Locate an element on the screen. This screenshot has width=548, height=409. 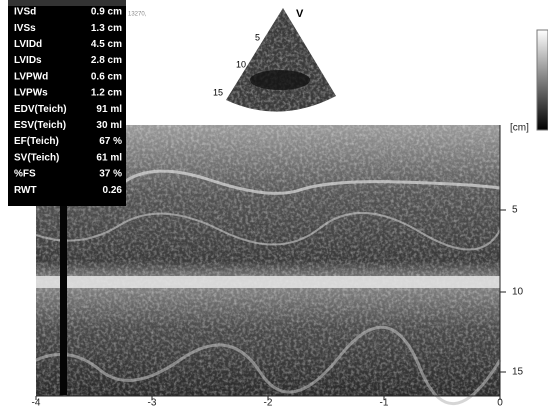
measurement-label: IVSd is located at coordinates (25, 12).